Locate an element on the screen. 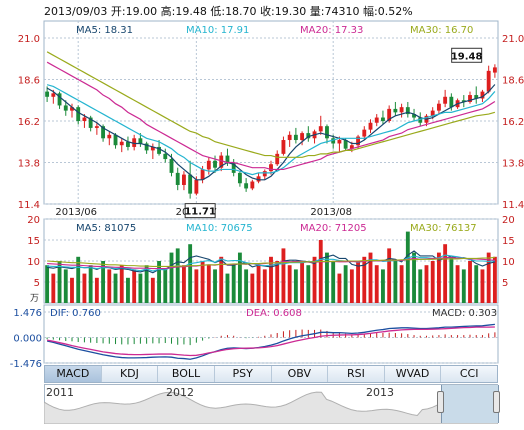  price-tick-left: 13.8 is located at coordinates (29, 164).